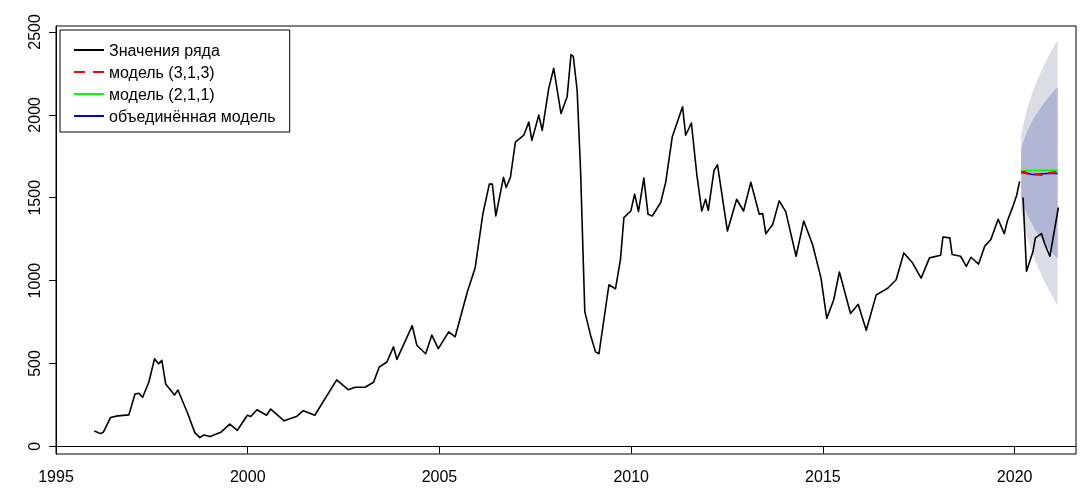  I want to click on x-tick-label: 2015, so click(823, 476).